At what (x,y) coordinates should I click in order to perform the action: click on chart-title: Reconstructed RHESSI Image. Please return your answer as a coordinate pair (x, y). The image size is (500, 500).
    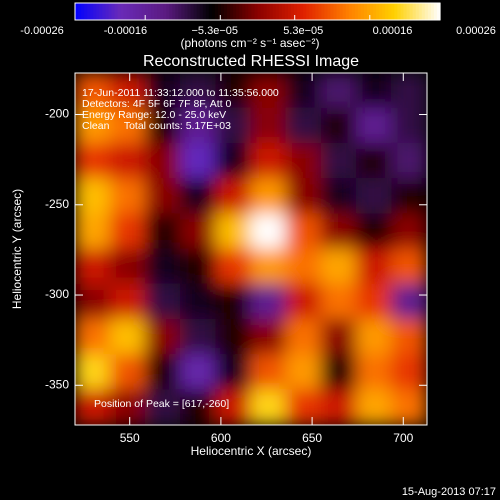
    Looking at the image, I should click on (251, 61).